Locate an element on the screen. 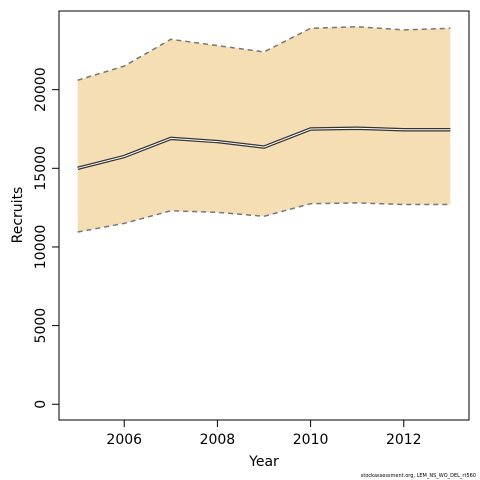  upper-bound-line is located at coordinates (264, 53).